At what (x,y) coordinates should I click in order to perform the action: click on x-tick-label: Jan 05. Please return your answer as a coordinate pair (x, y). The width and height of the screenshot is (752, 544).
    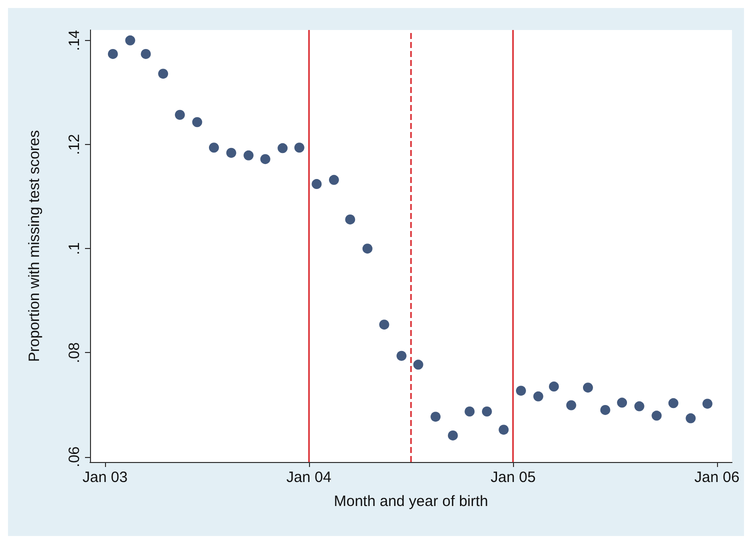
    Looking at the image, I should click on (513, 477).